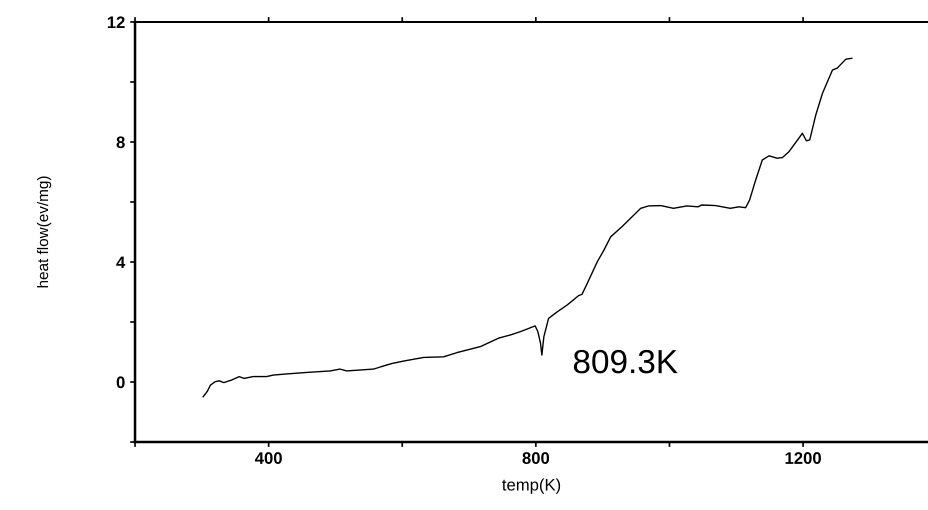 The width and height of the screenshot is (928, 510). What do you see at coordinates (44, 232) in the screenshot?
I see `y-axis-title: heat flow(ev/mg)` at bounding box center [44, 232].